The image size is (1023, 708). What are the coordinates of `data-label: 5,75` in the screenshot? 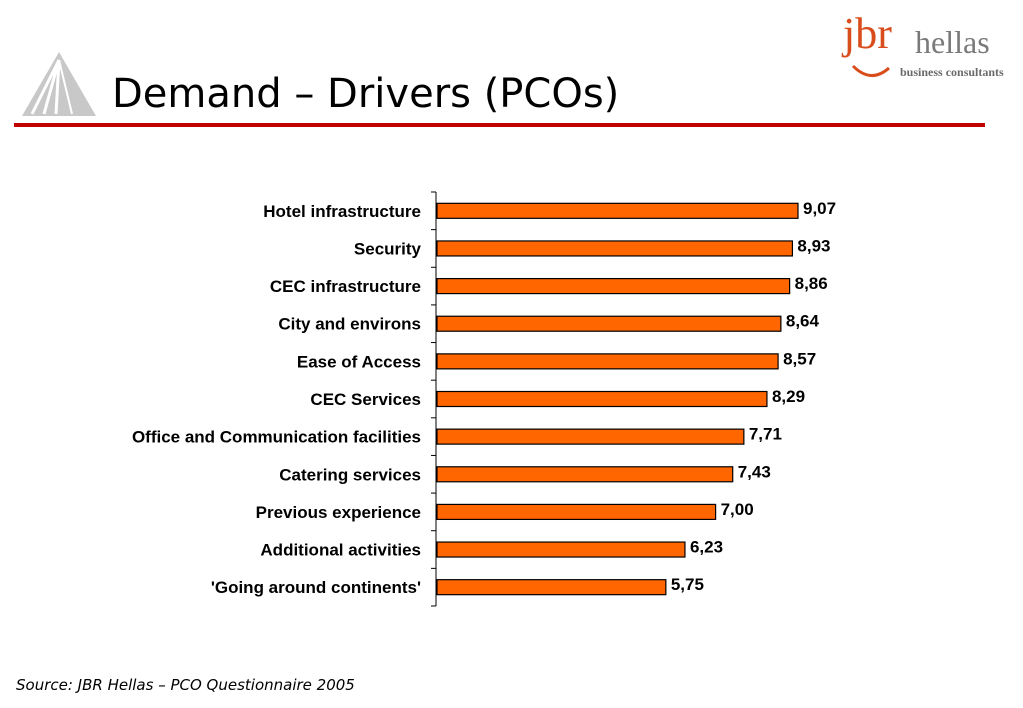 It's located at (687, 584).